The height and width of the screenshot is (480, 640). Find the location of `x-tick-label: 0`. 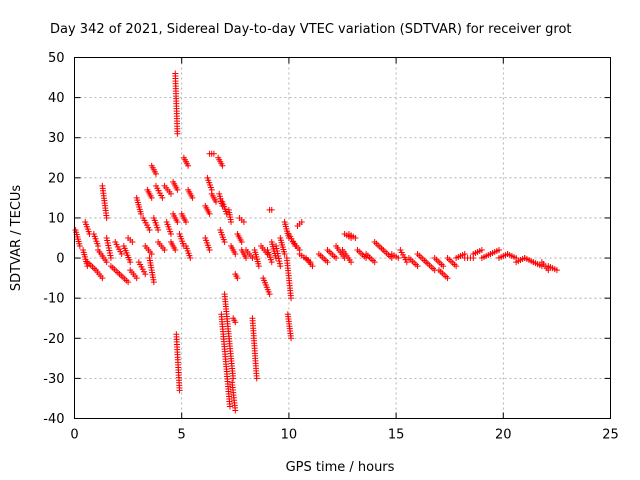

x-tick-label: 0 is located at coordinates (74, 435).